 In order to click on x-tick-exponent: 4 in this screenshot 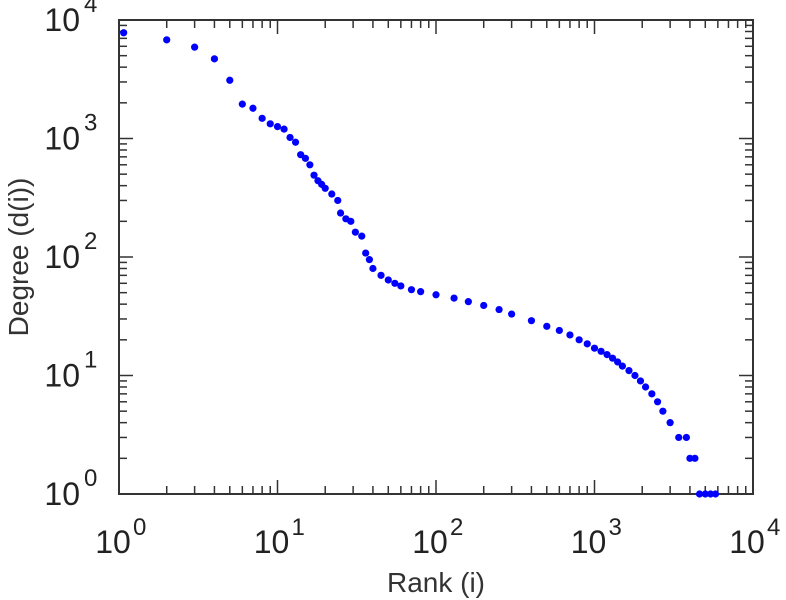, I will do `click(773, 527)`.